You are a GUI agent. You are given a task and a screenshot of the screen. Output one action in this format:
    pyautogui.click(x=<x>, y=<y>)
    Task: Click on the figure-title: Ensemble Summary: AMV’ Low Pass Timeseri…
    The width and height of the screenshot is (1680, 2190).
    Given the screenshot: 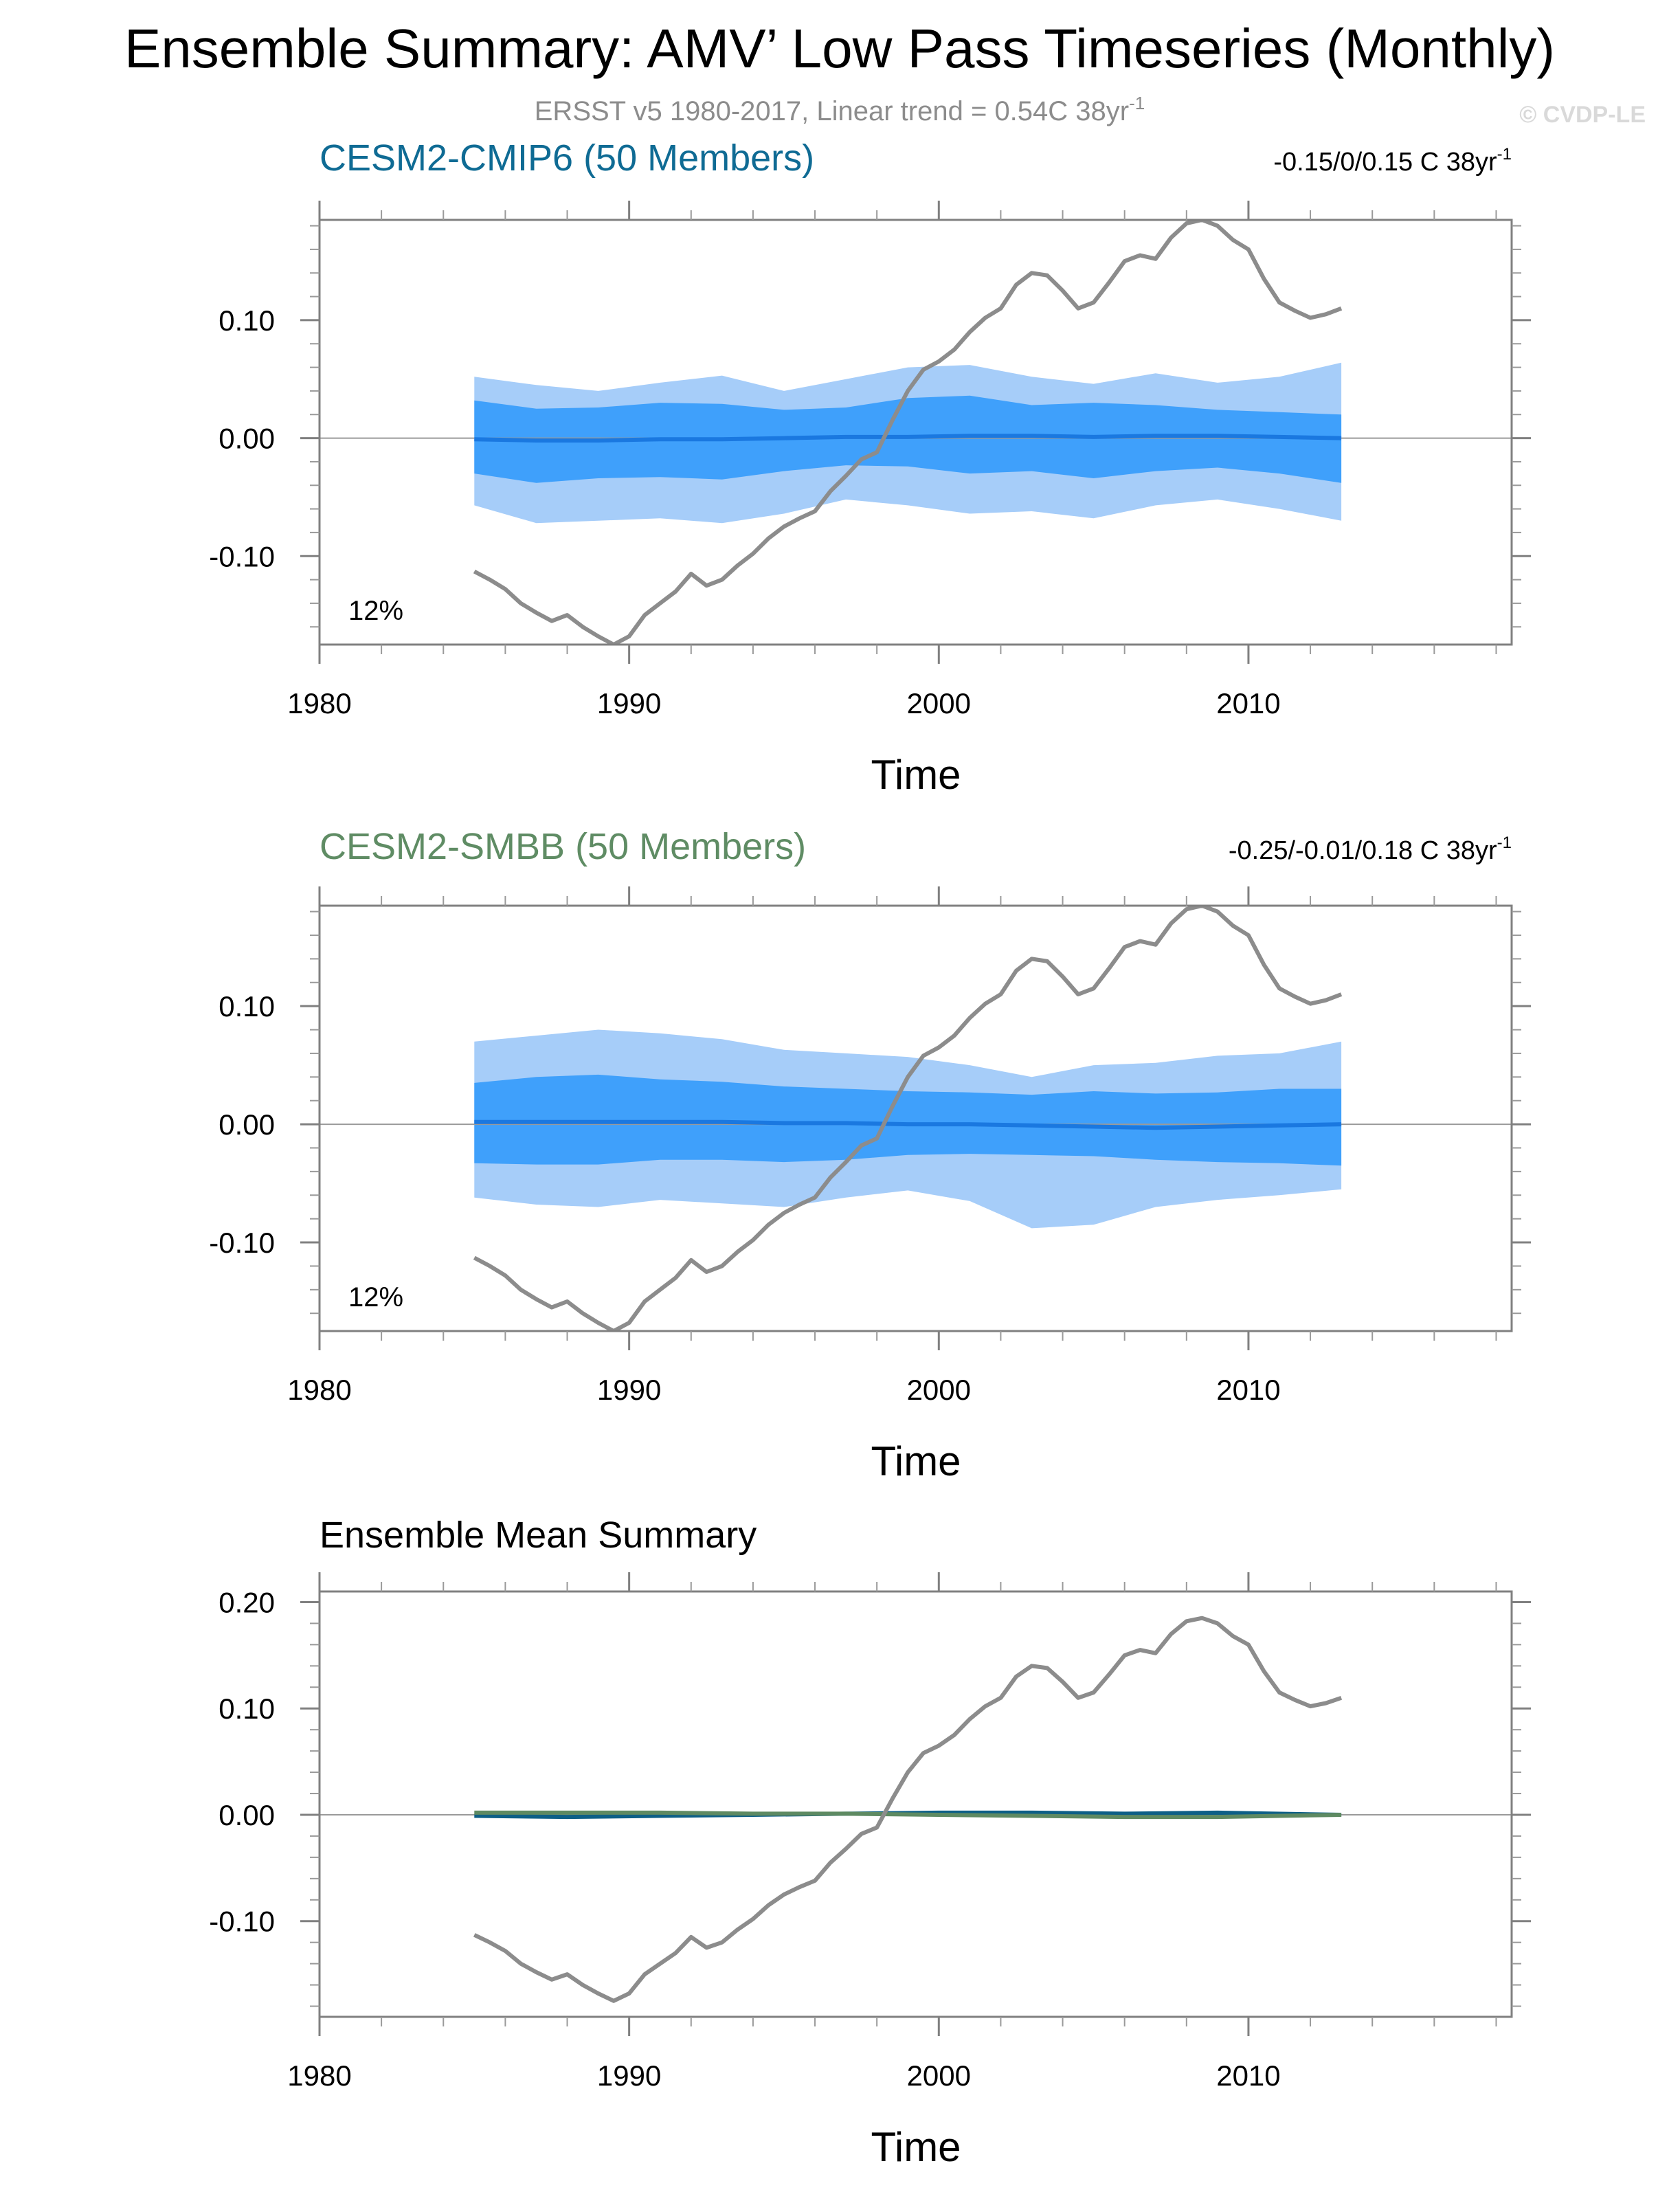 What is the action you would take?
    pyautogui.click(x=839, y=48)
    